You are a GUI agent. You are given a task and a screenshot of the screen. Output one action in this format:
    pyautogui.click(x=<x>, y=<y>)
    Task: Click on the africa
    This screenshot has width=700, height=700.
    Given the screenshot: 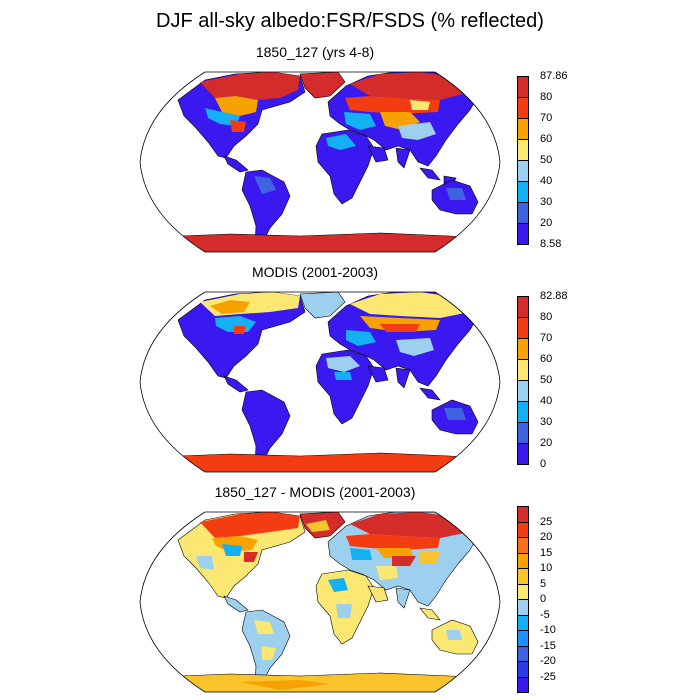 What is the action you would take?
    pyautogui.click(x=345, y=167)
    